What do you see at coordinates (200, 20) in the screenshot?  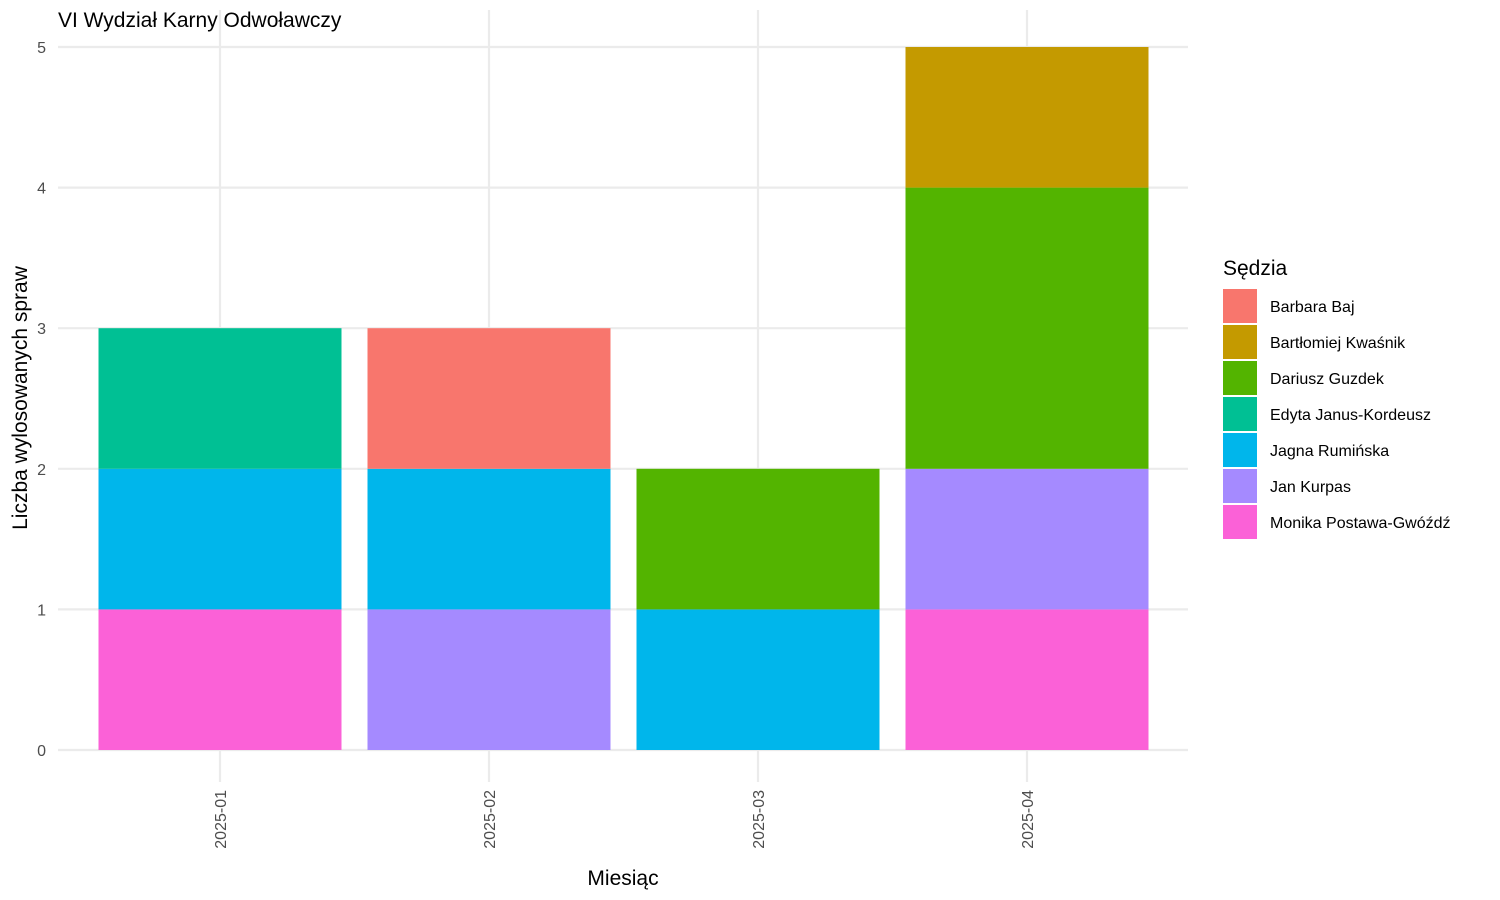 I see `chart-title: VI Wydział Karny Odwoławczy` at bounding box center [200, 20].